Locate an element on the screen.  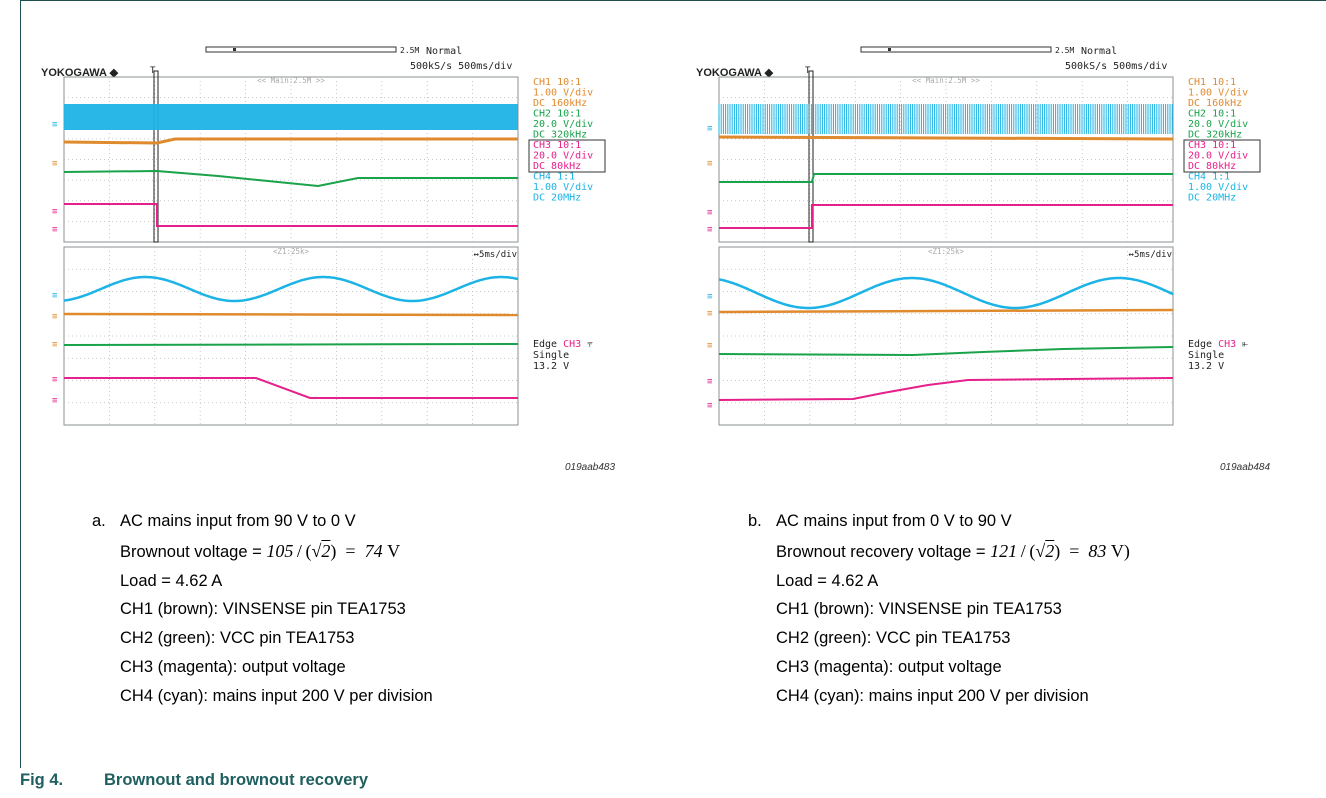
channel-readout: CH3 10:1 is located at coordinates (1212, 145).